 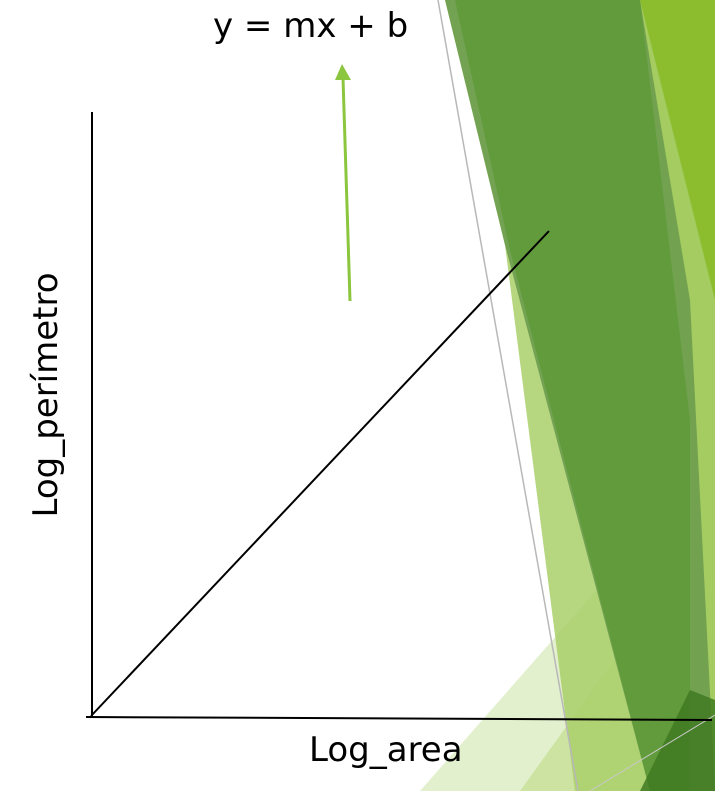 What do you see at coordinates (343, 72) in the screenshot?
I see `arrow-head` at bounding box center [343, 72].